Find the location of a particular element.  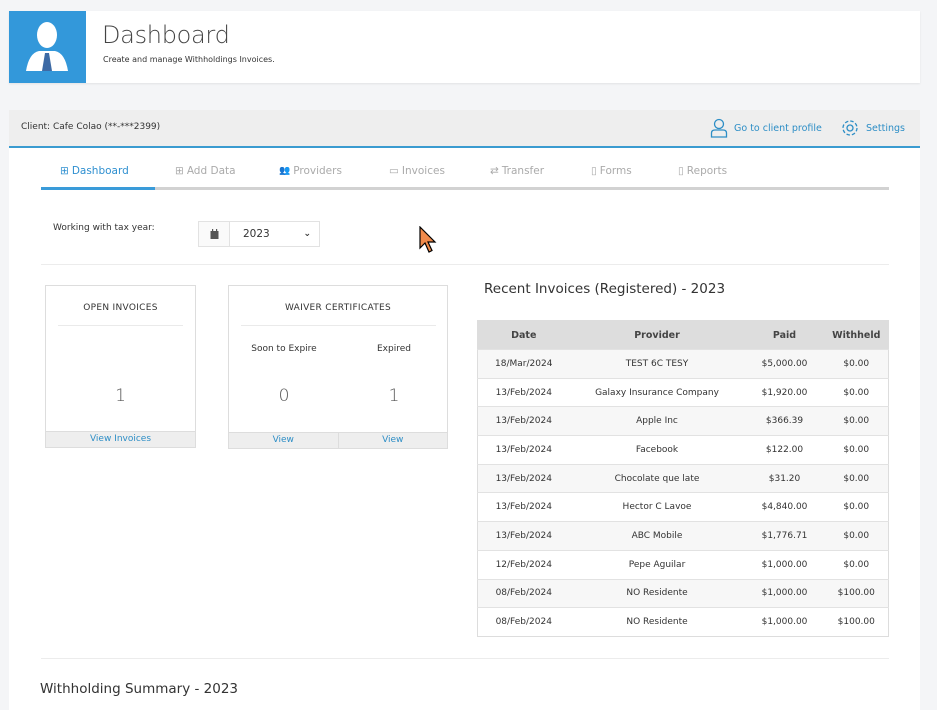

tab-transfer: ⇄ Transfer is located at coordinates (517, 171).